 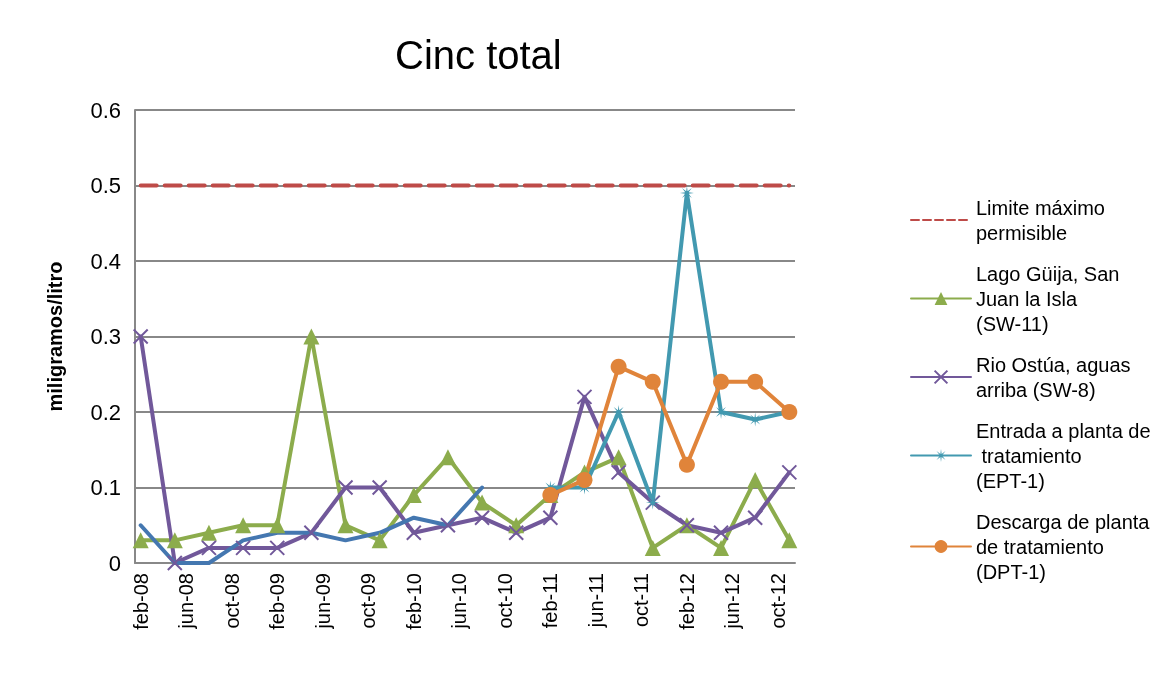 What do you see at coordinates (595, 601) in the screenshot?
I see `x-tick-label: jun-11` at bounding box center [595, 601].